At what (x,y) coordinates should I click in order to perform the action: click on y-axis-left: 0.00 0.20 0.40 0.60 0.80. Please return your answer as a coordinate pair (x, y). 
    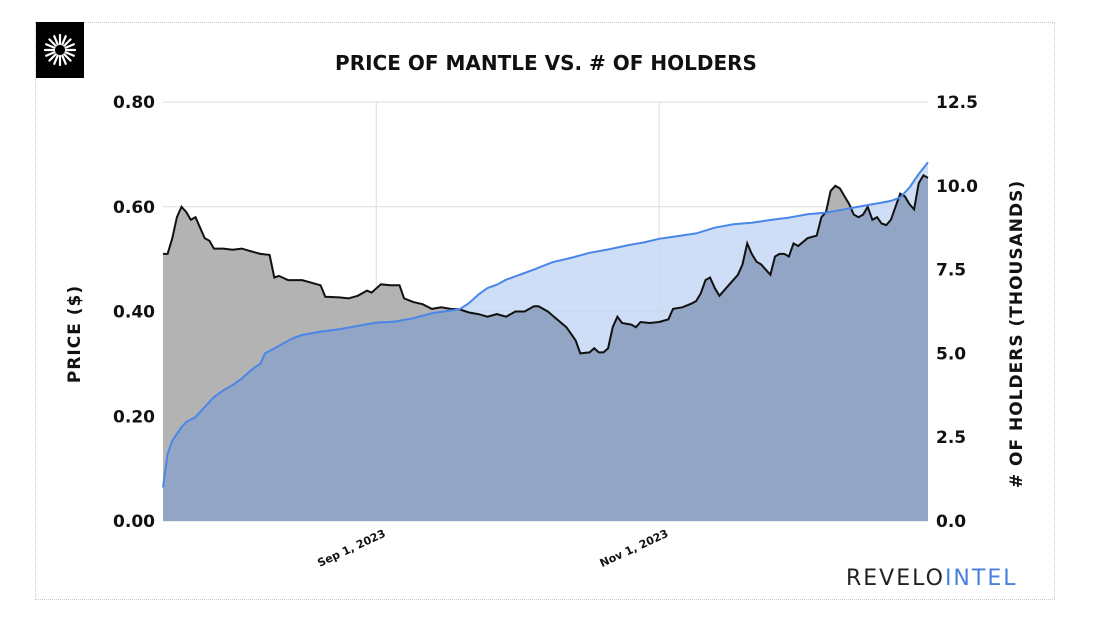
    Looking at the image, I should click on (134, 312).